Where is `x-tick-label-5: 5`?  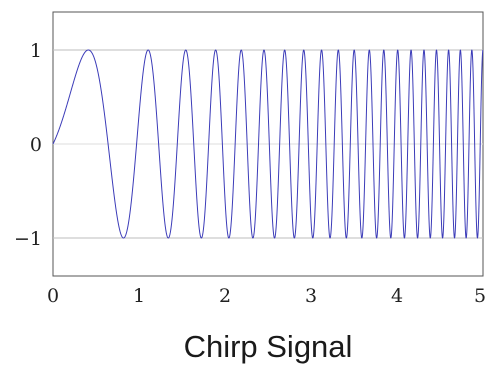 x-tick-label-5: 5 is located at coordinates (480, 296).